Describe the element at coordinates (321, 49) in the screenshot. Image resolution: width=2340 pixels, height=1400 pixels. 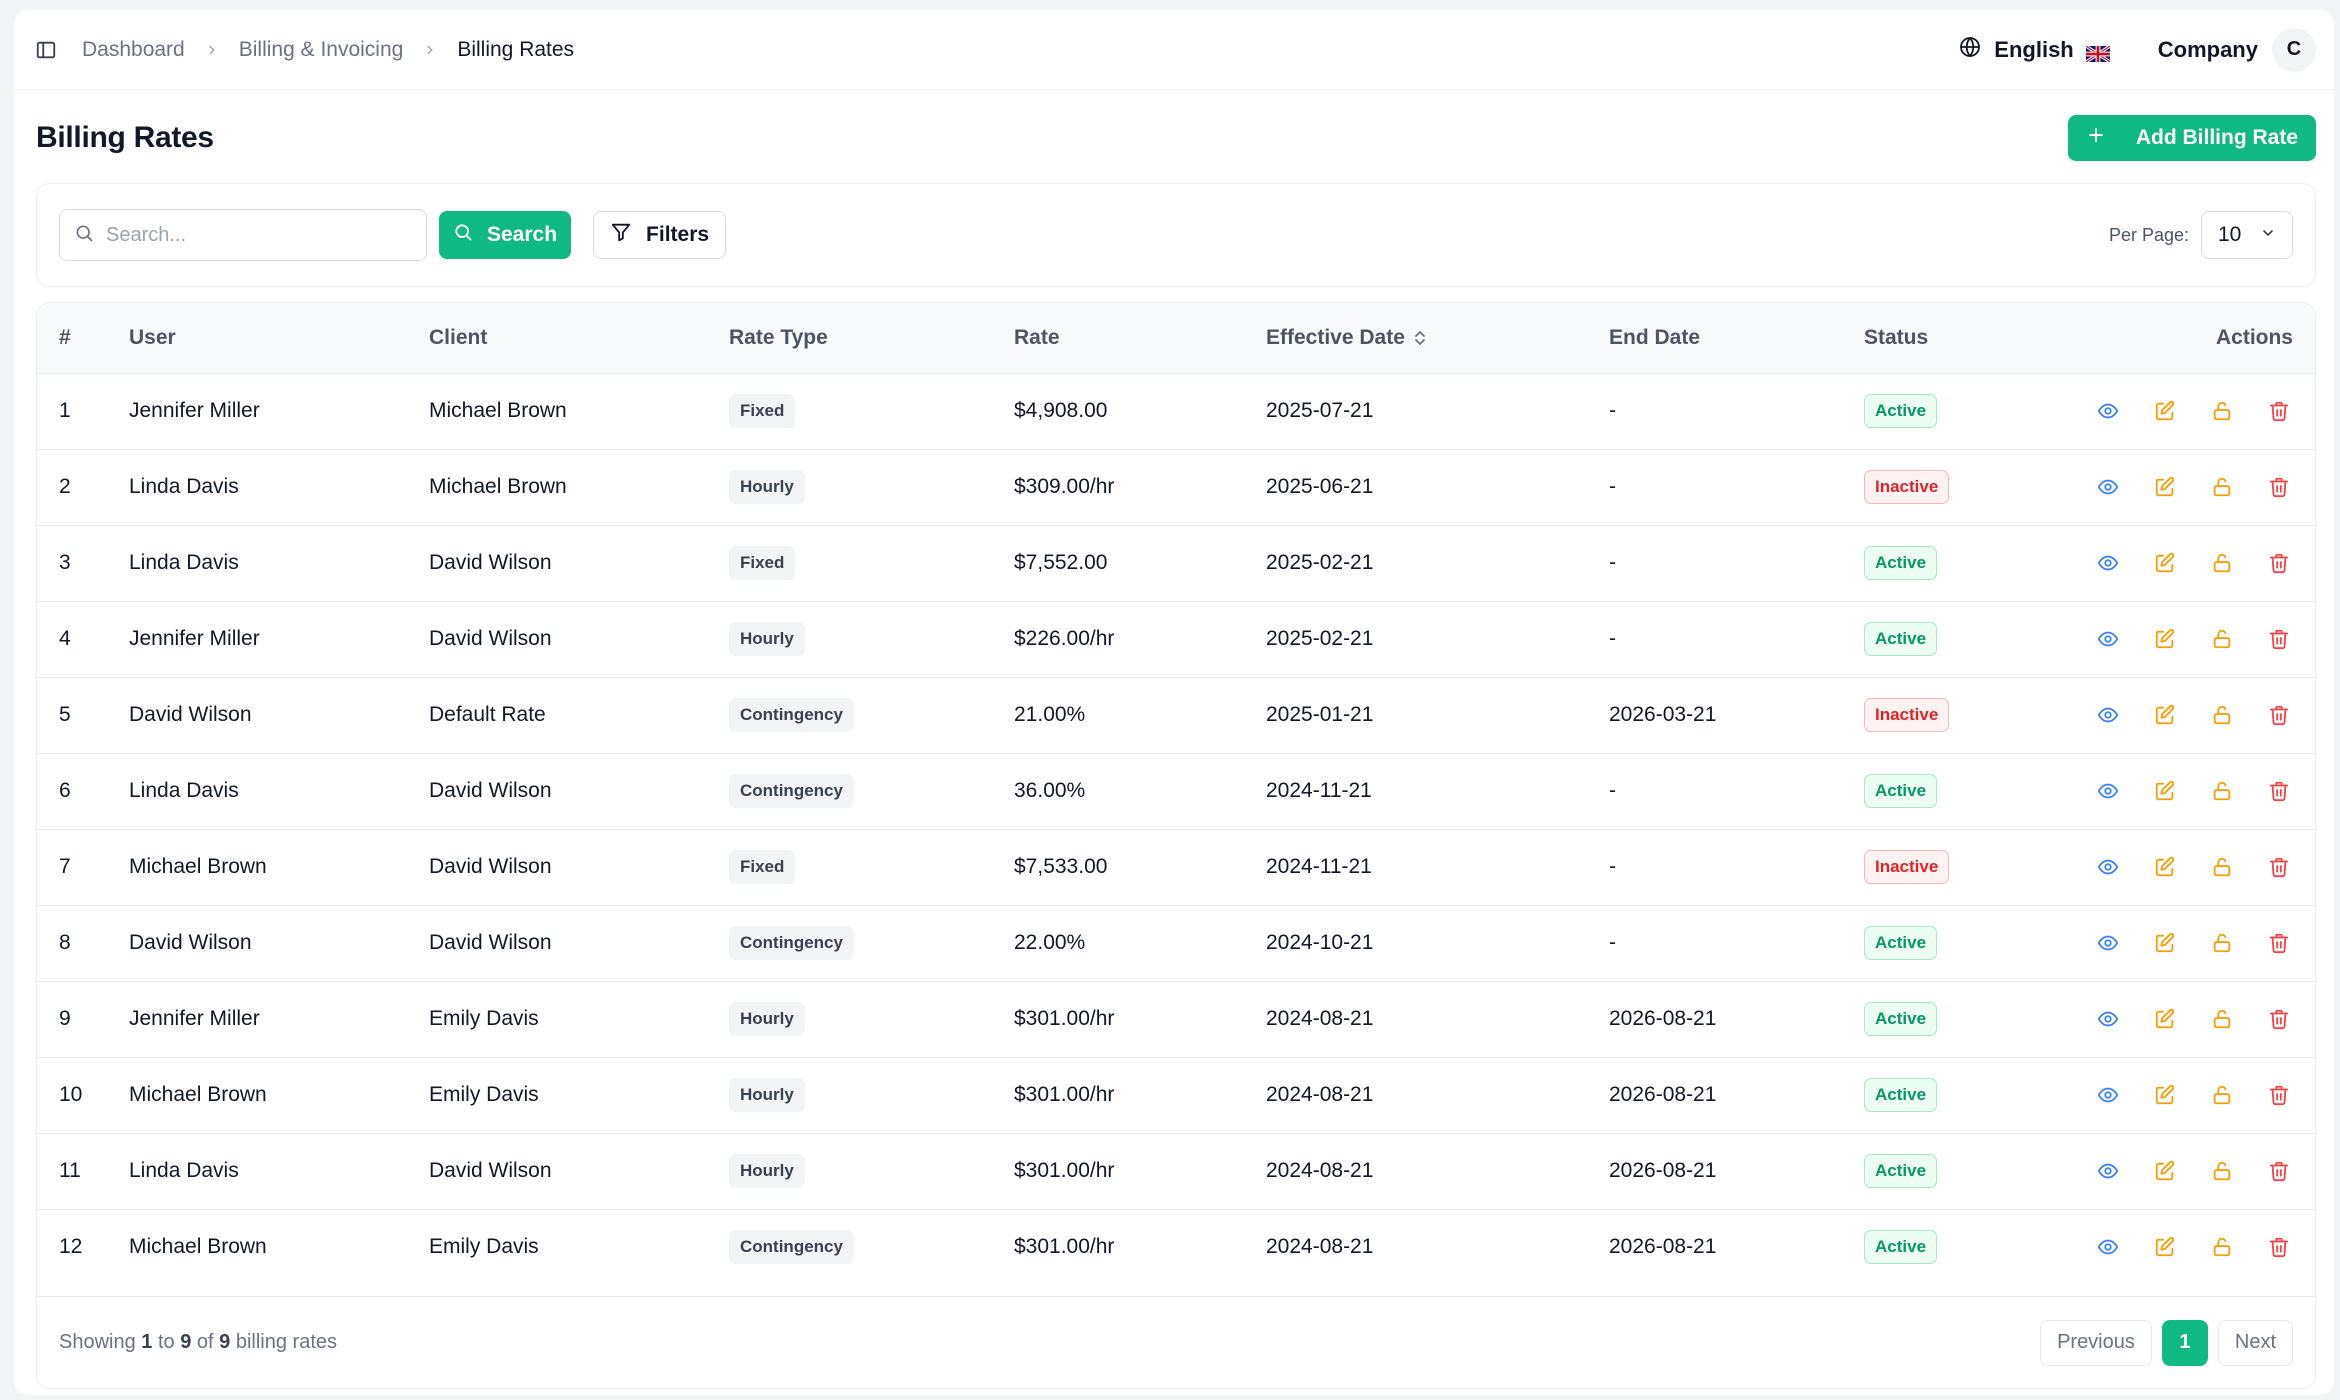
I see `breadcrumb-billing-invoicing: Billing & Invoicing` at that location.